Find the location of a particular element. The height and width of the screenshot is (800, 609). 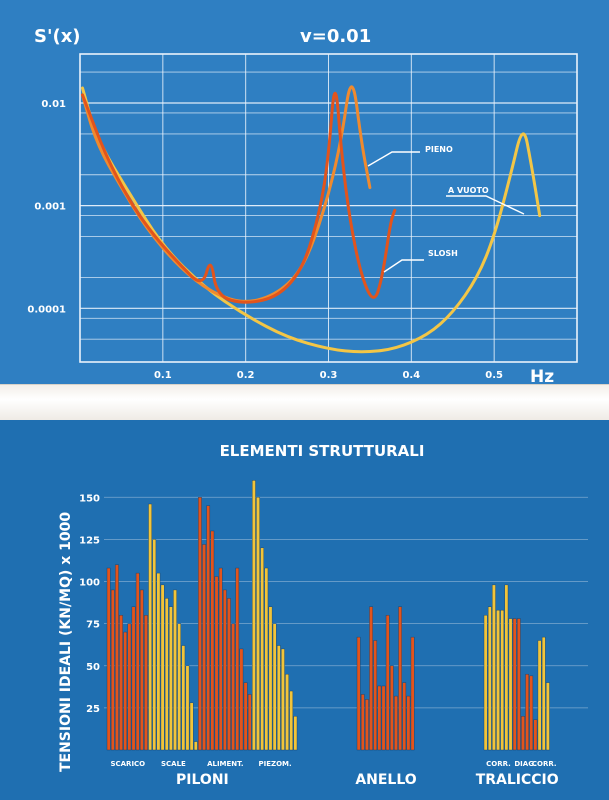

panel-separator is located at coordinates (304, 403).